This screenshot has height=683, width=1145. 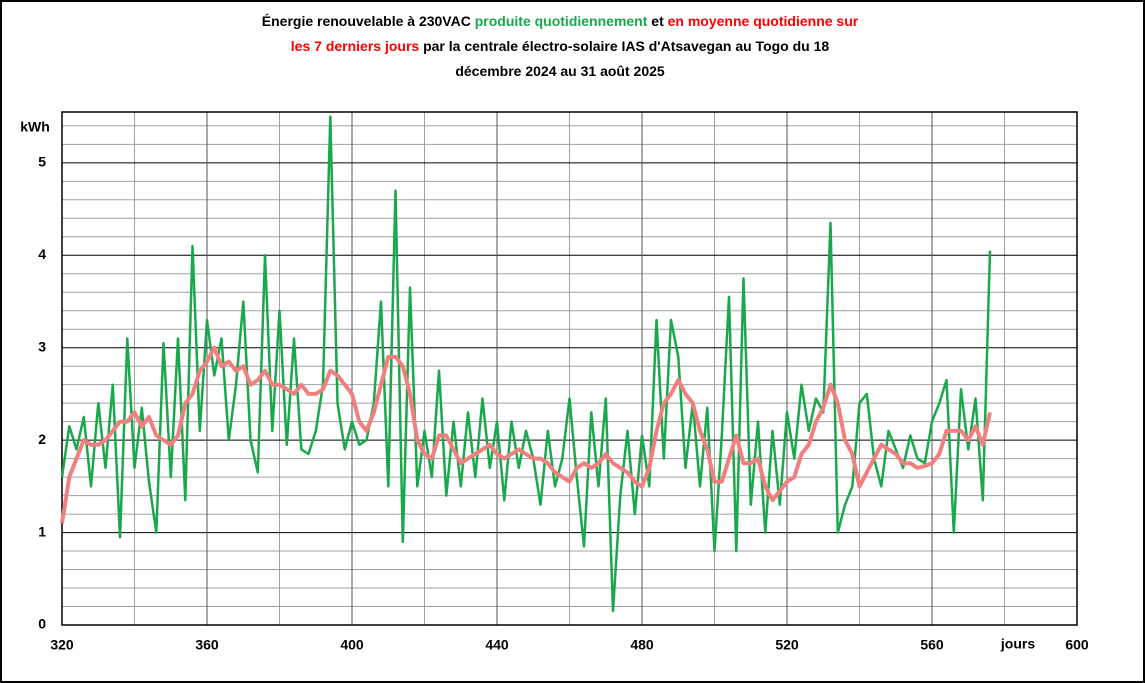 What do you see at coordinates (42, 439) in the screenshot?
I see `y-tick-label: 2` at bounding box center [42, 439].